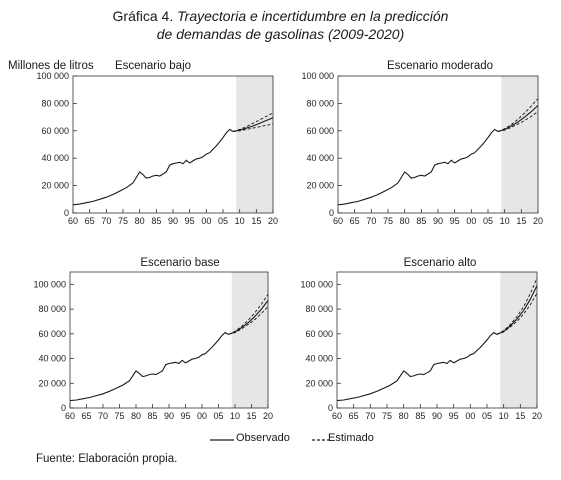 This screenshot has width=561, height=480. What do you see at coordinates (440, 263) in the screenshot?
I see `panel-title-alto: Escenario alto` at bounding box center [440, 263].